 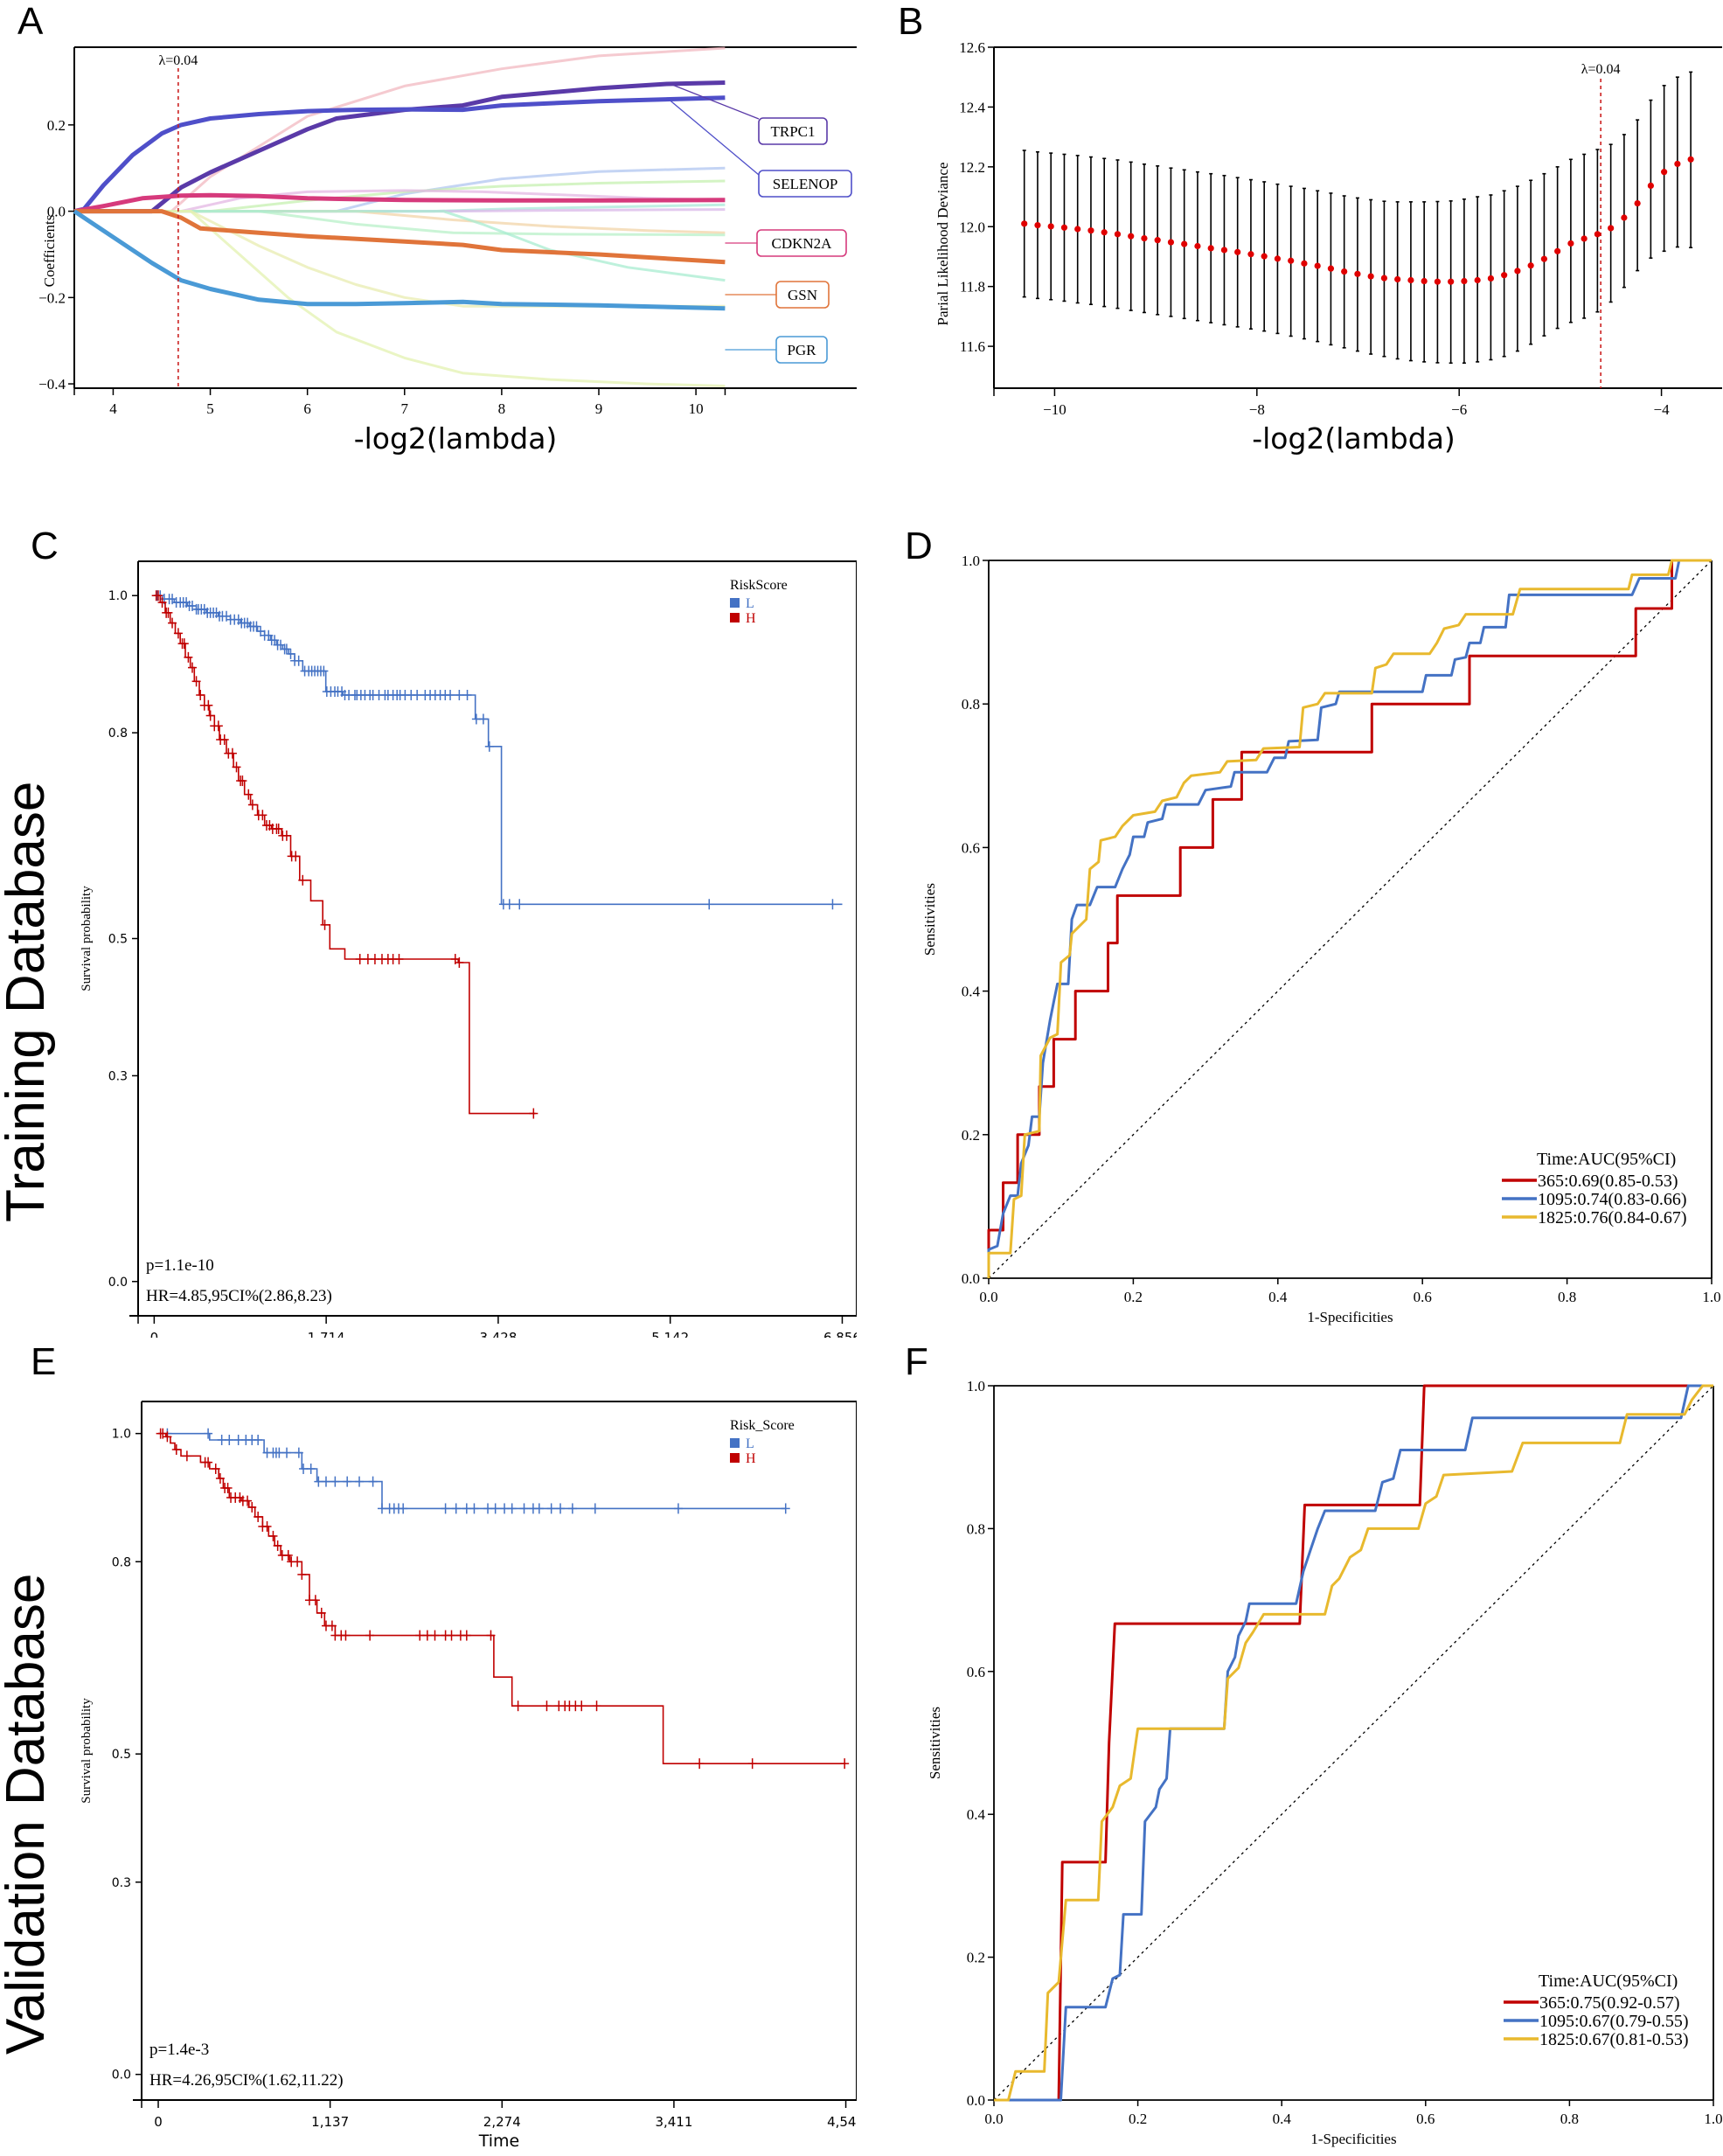 I want to click on x-tick-label: 1.0, so click(x=1713, y=2119).